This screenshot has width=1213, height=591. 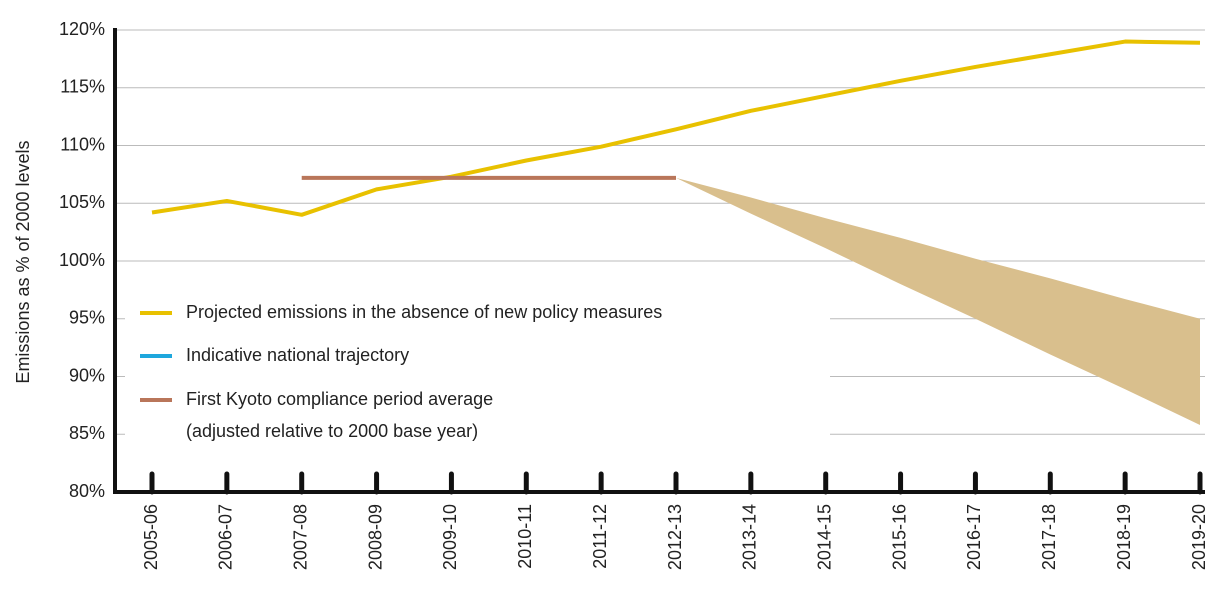 I want to click on x-tick-label: 2013-14, so click(x=750, y=537).